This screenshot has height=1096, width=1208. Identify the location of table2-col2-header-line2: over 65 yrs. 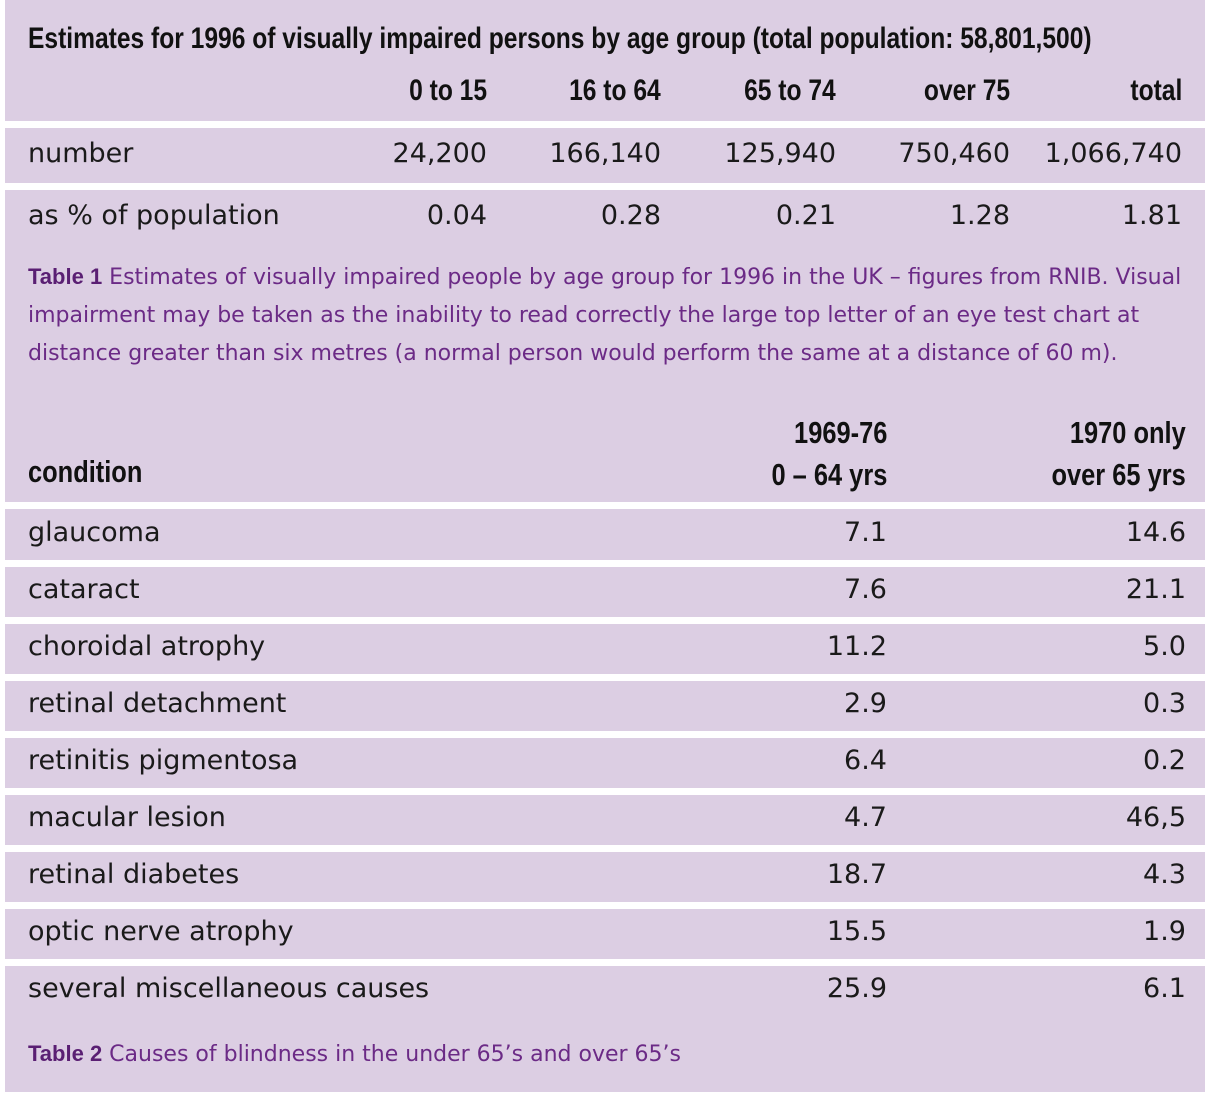
(1118, 474).